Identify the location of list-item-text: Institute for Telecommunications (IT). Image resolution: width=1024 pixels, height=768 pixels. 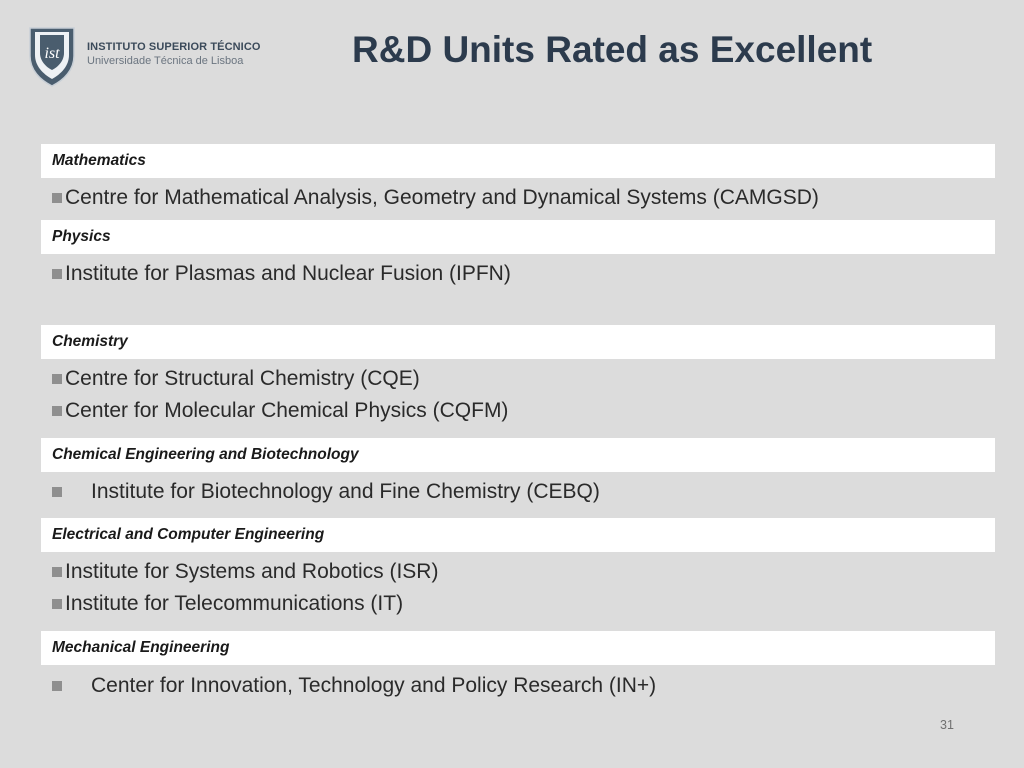
(234, 603).